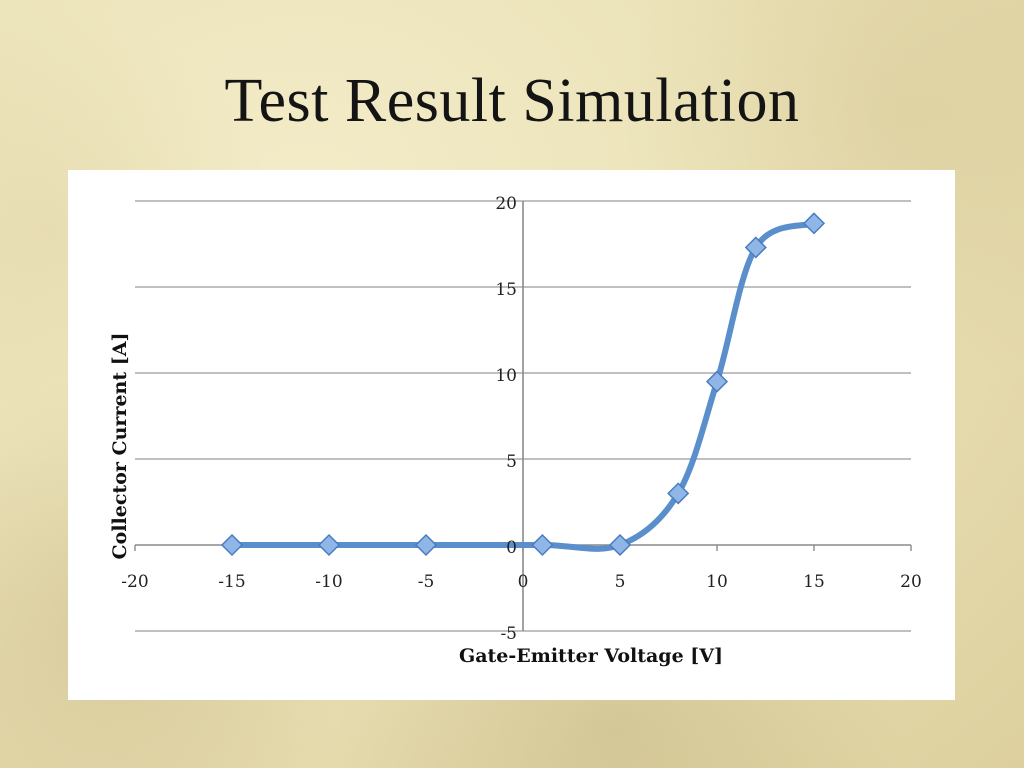  Describe the element at coordinates (591, 656) in the screenshot. I see `x-axis-title: Gate-Emitter Voltage [V]` at that location.